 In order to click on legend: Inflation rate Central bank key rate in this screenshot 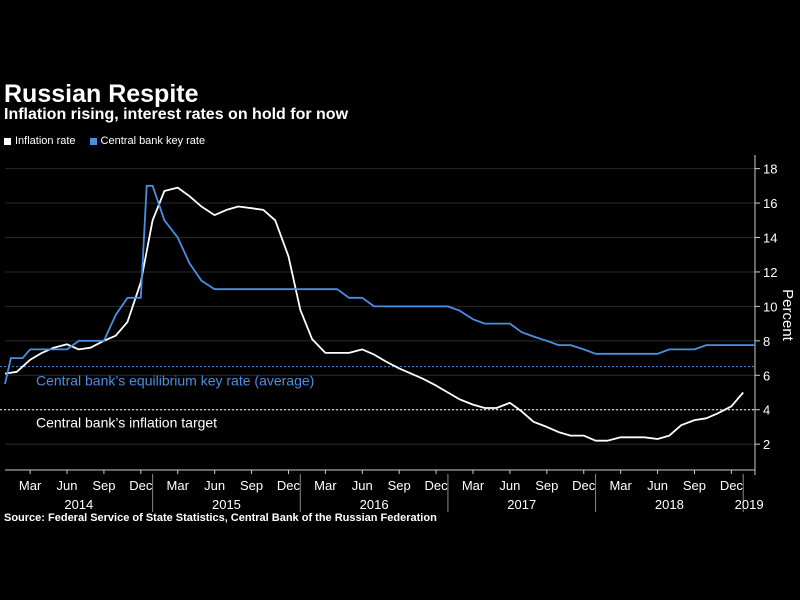, I will do `click(104, 141)`.